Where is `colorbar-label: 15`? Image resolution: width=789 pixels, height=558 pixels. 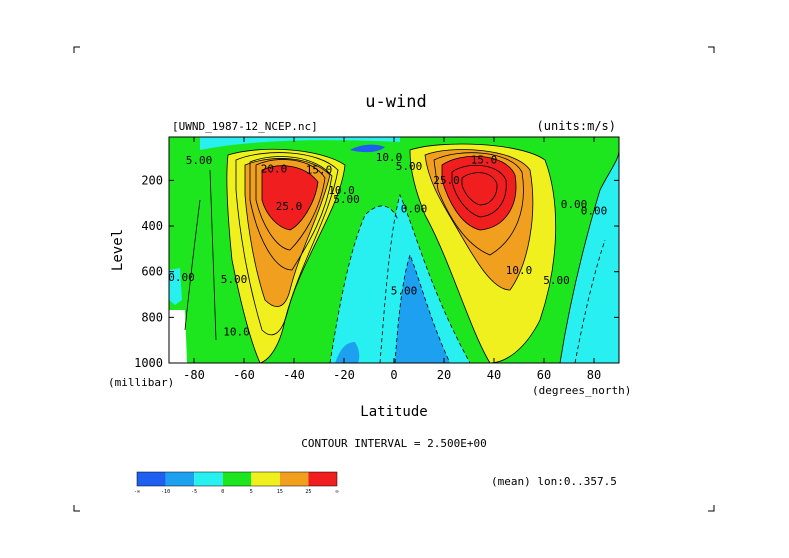
colorbar-label: 15 is located at coordinates (280, 492).